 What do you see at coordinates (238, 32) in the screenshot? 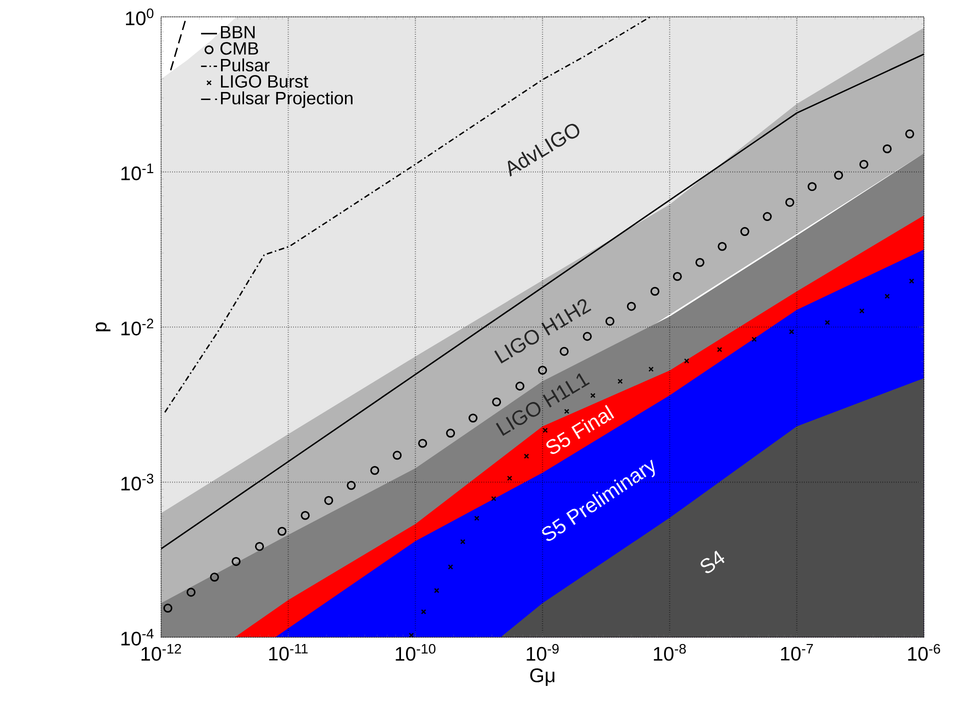
I see `legend-label: BBN` at bounding box center [238, 32].